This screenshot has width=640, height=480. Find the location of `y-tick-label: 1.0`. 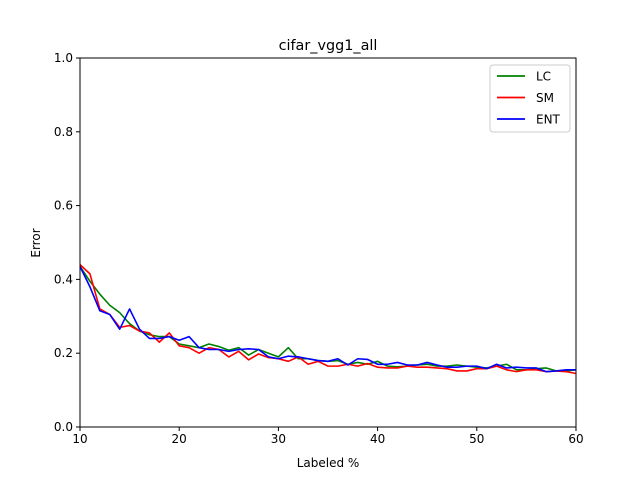

y-tick-label: 1.0 is located at coordinates (63, 58).